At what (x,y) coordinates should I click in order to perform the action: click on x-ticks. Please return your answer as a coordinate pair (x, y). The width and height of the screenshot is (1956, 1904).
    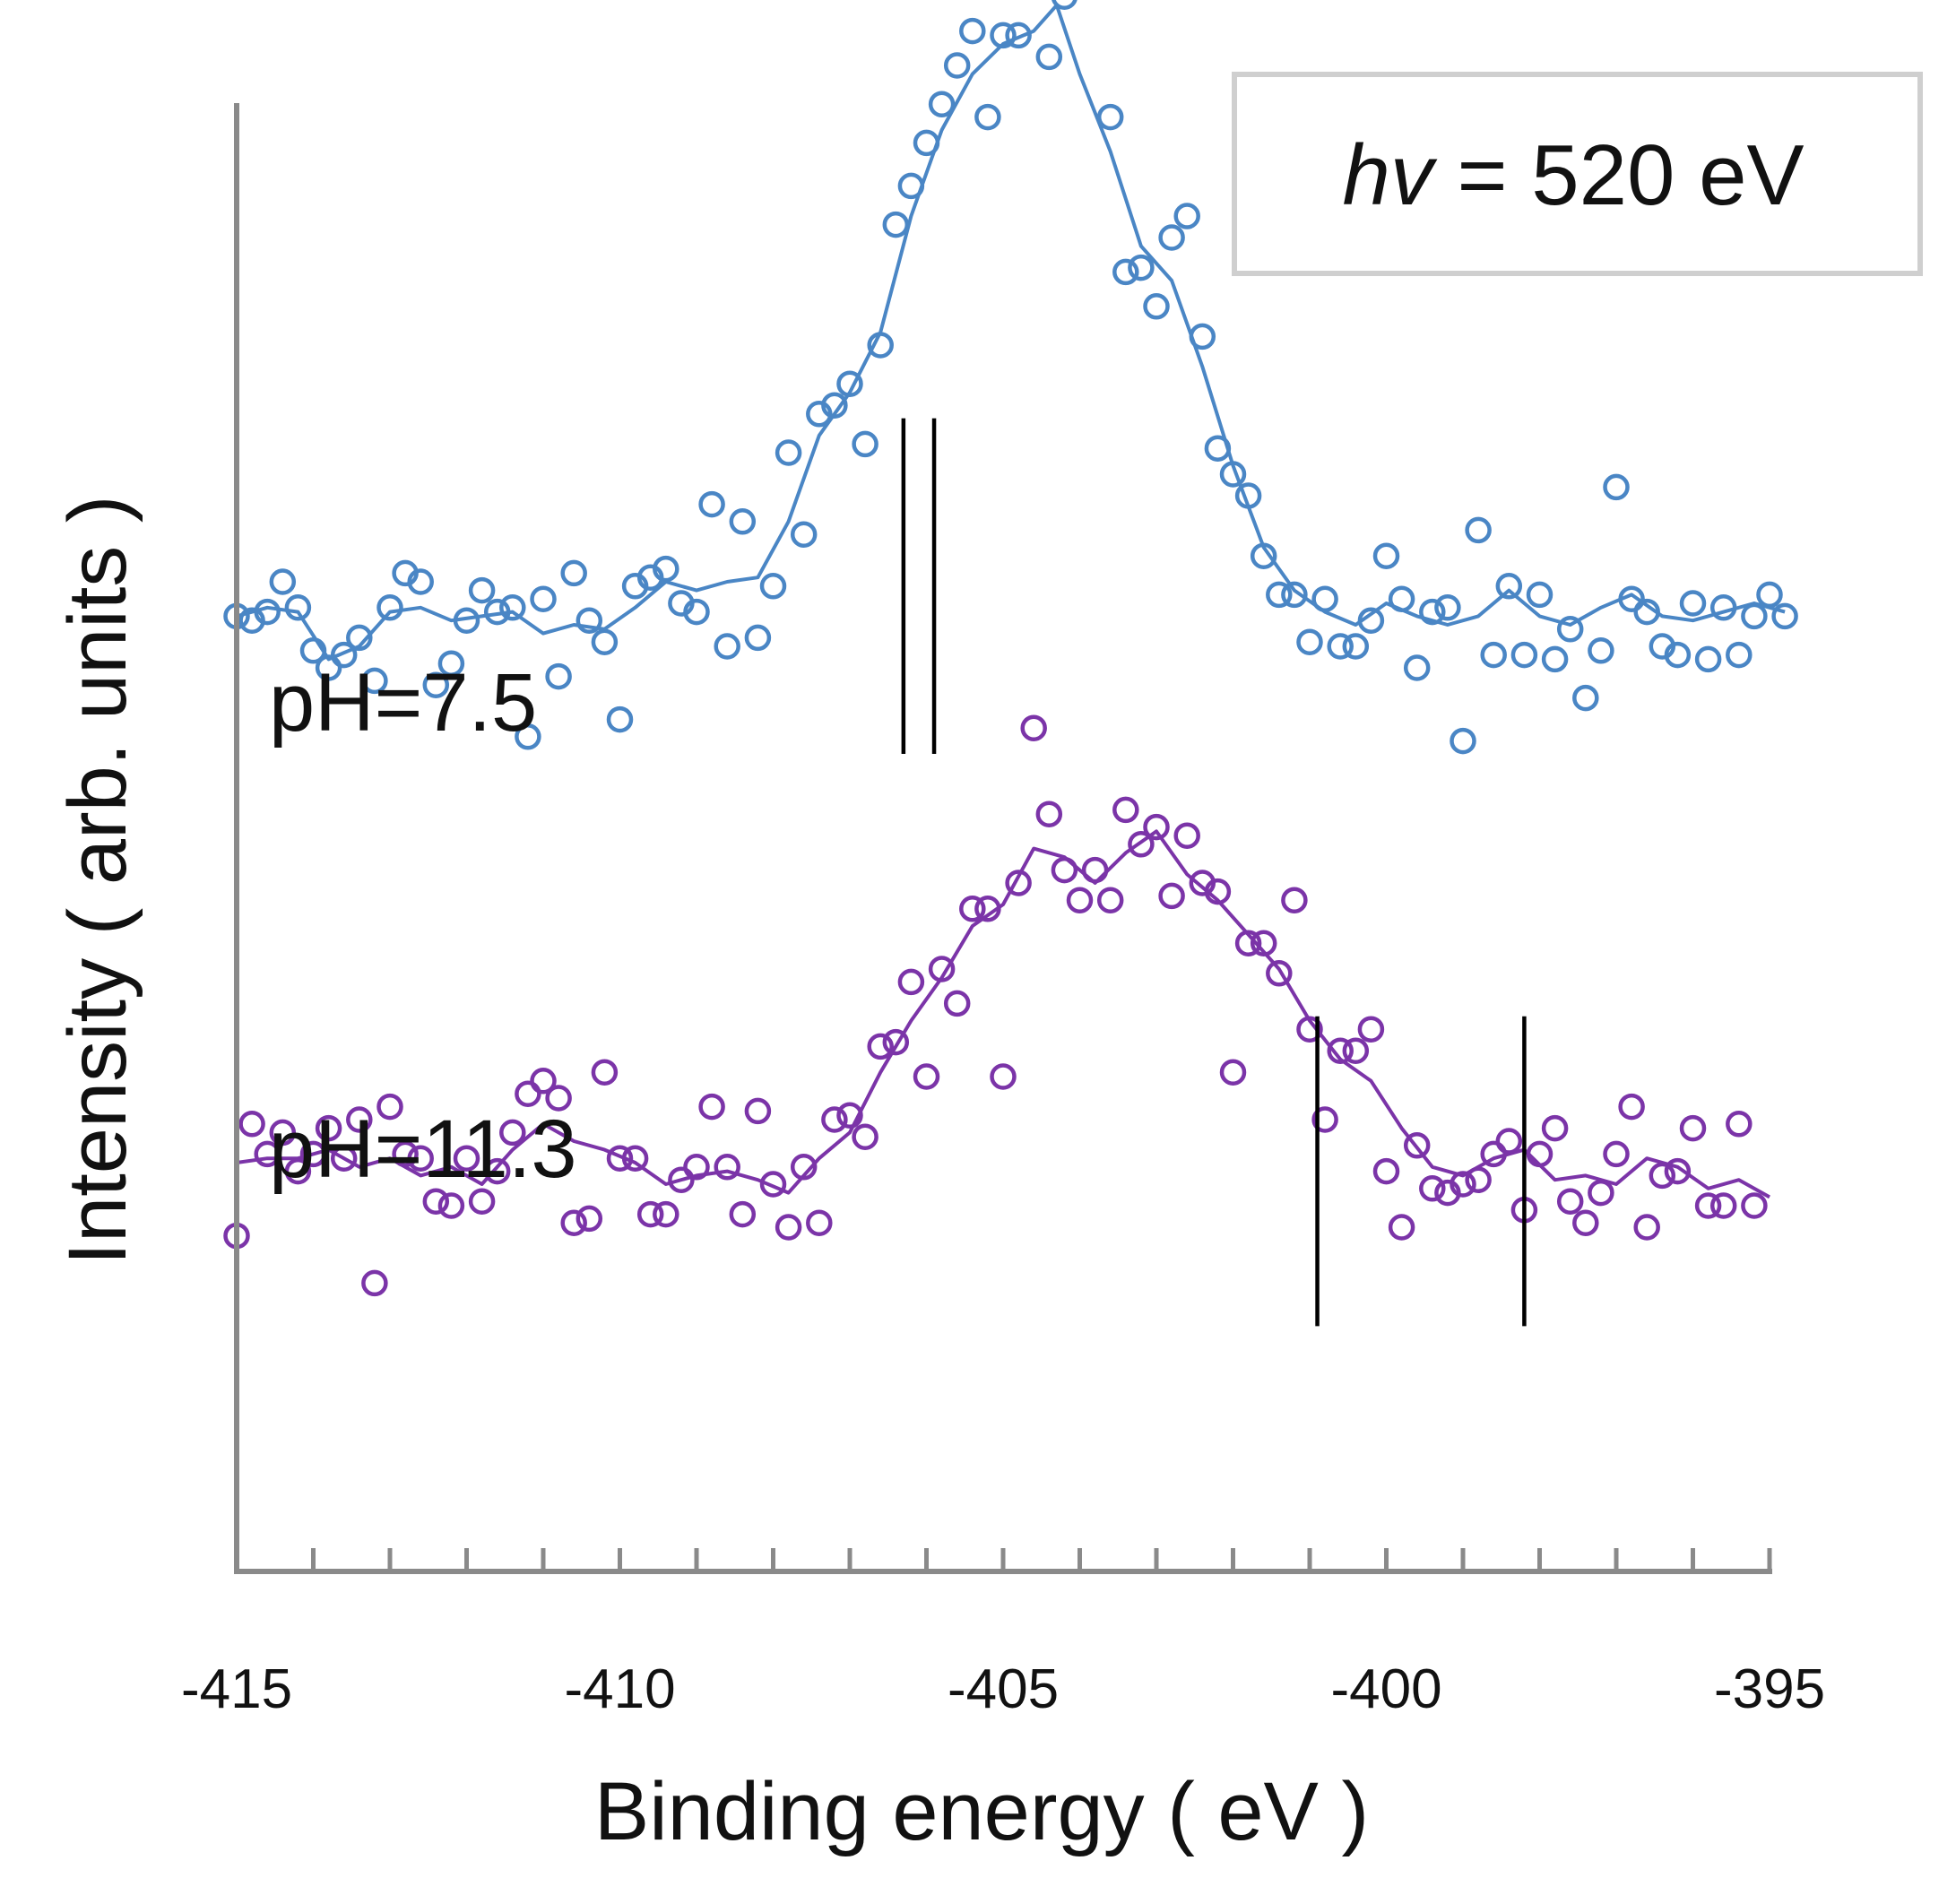
    Looking at the image, I should click on (1003, 1559).